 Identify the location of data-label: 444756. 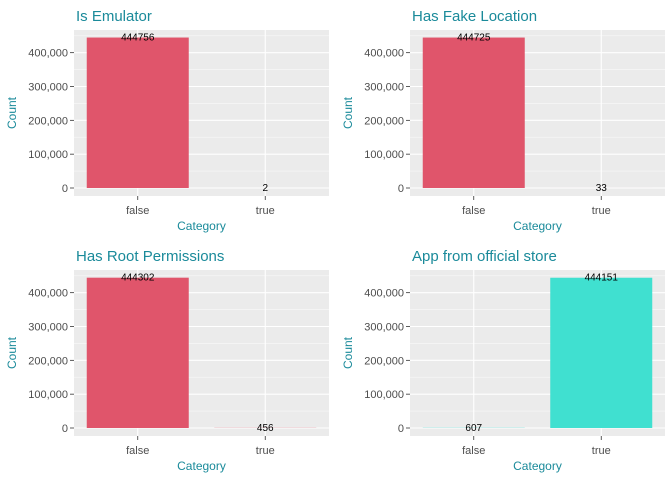
(138, 38).